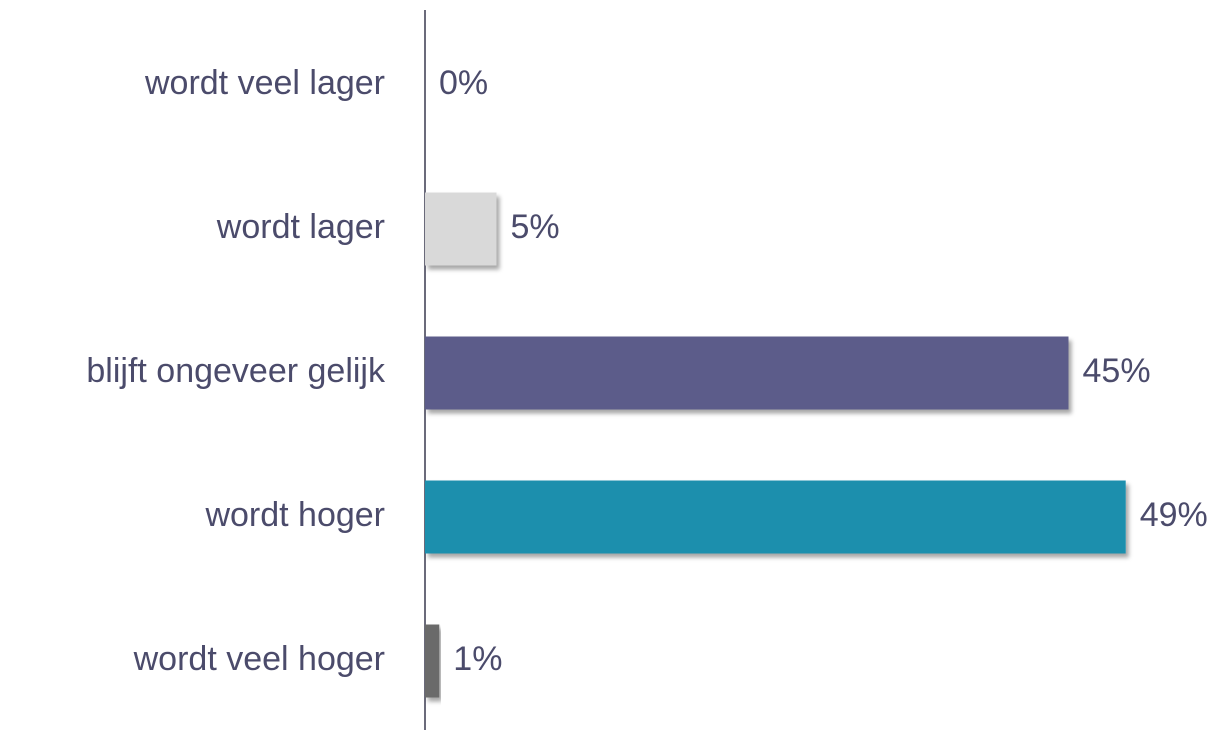 The width and height of the screenshot is (1229, 730). Describe the element at coordinates (1117, 371) in the screenshot. I see `value-label: 45%` at that location.